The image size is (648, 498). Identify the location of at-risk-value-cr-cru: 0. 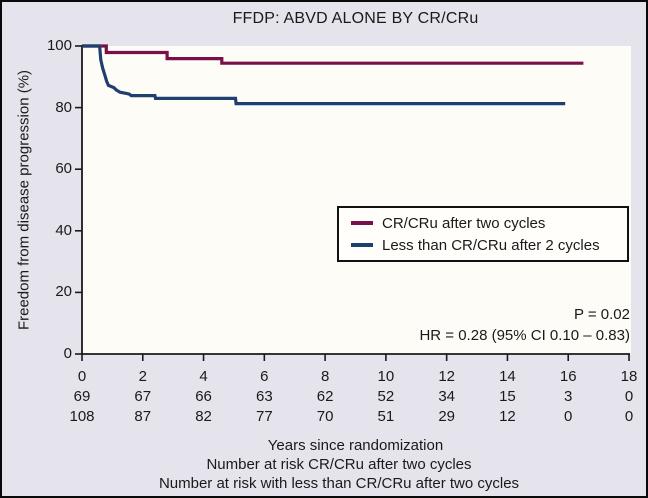
(629, 396).